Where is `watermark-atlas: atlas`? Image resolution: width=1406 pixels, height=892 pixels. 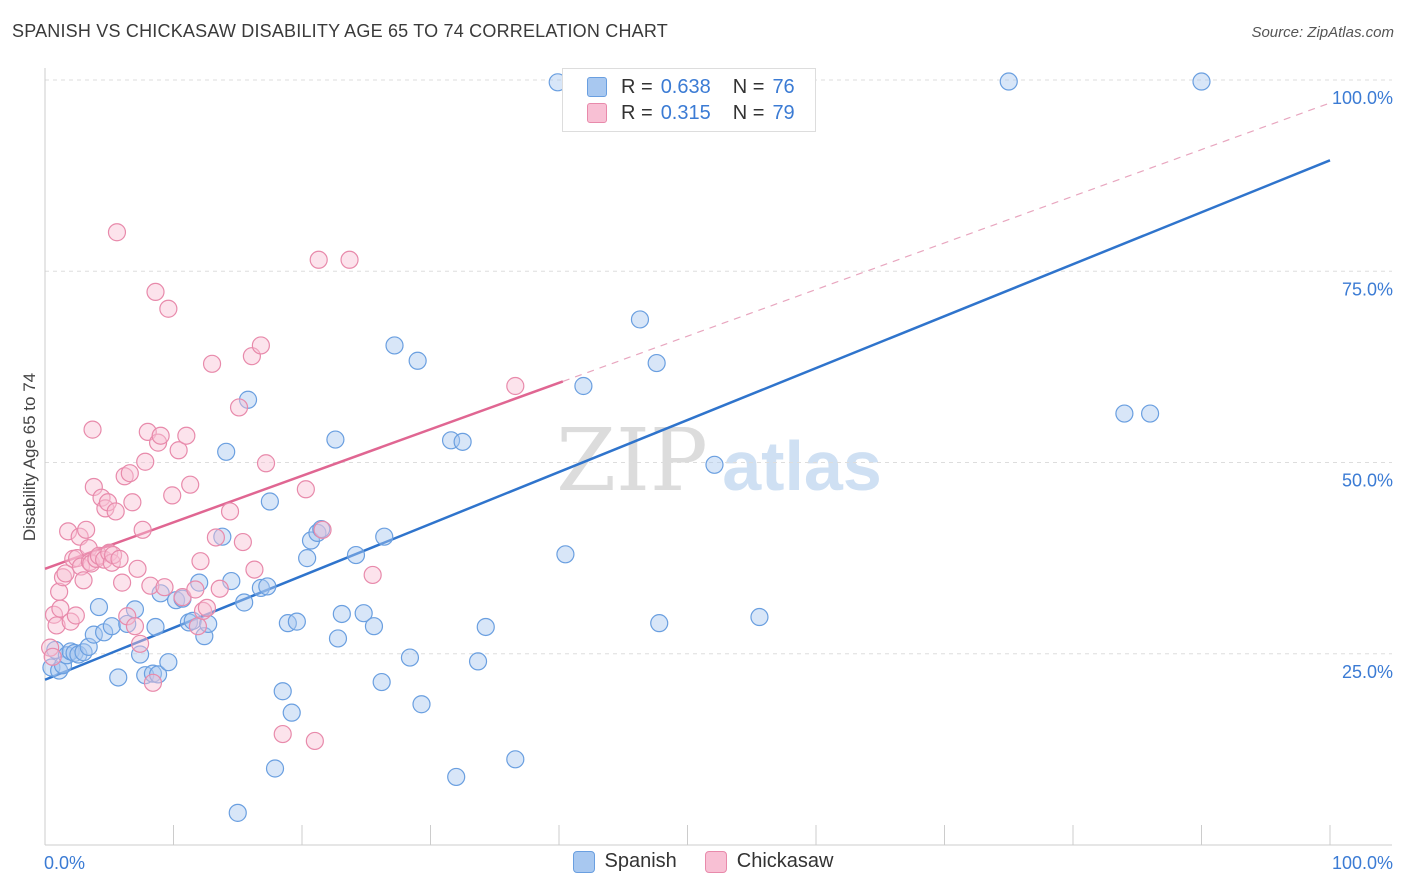
watermark-atlas: atlas is located at coordinates (802, 466).